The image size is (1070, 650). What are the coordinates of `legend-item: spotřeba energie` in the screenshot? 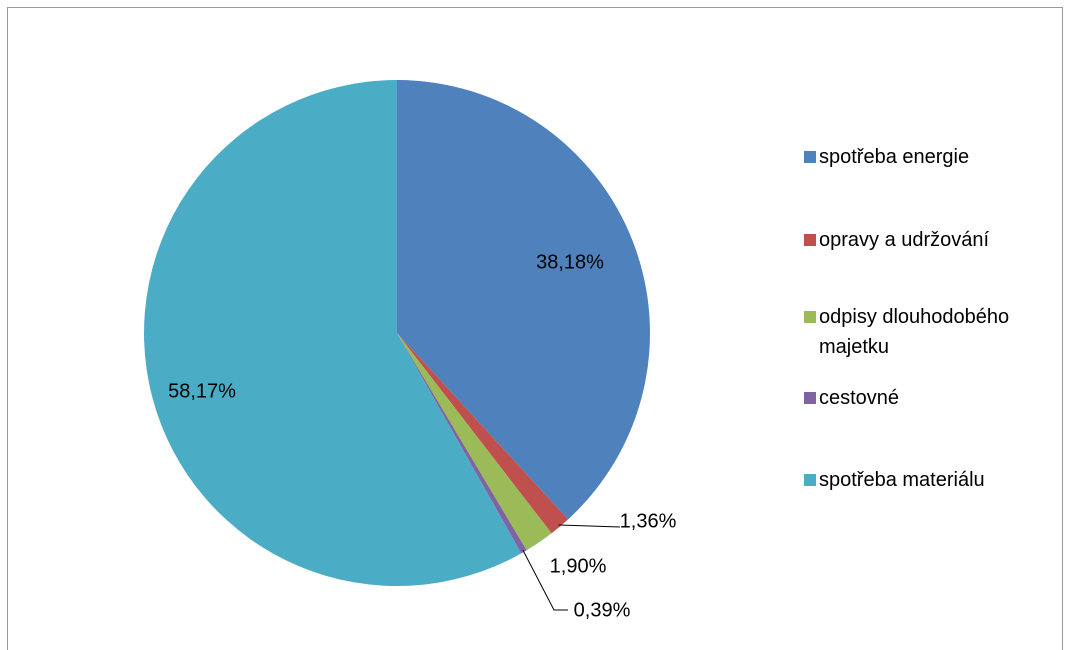 It's located at (916, 157).